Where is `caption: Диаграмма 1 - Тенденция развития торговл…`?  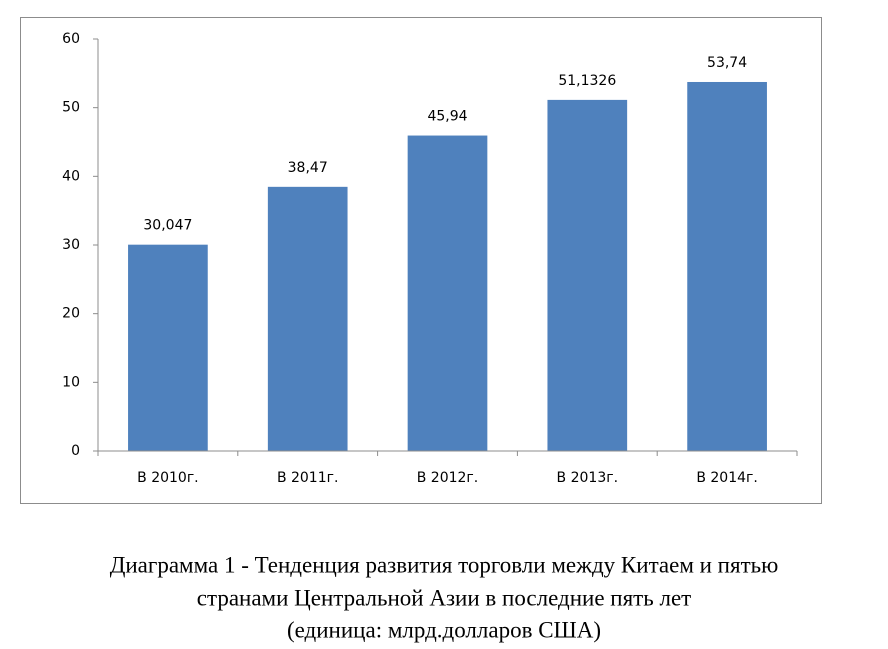 caption: Диаграмма 1 - Тенденция развития торговл… is located at coordinates (444, 564).